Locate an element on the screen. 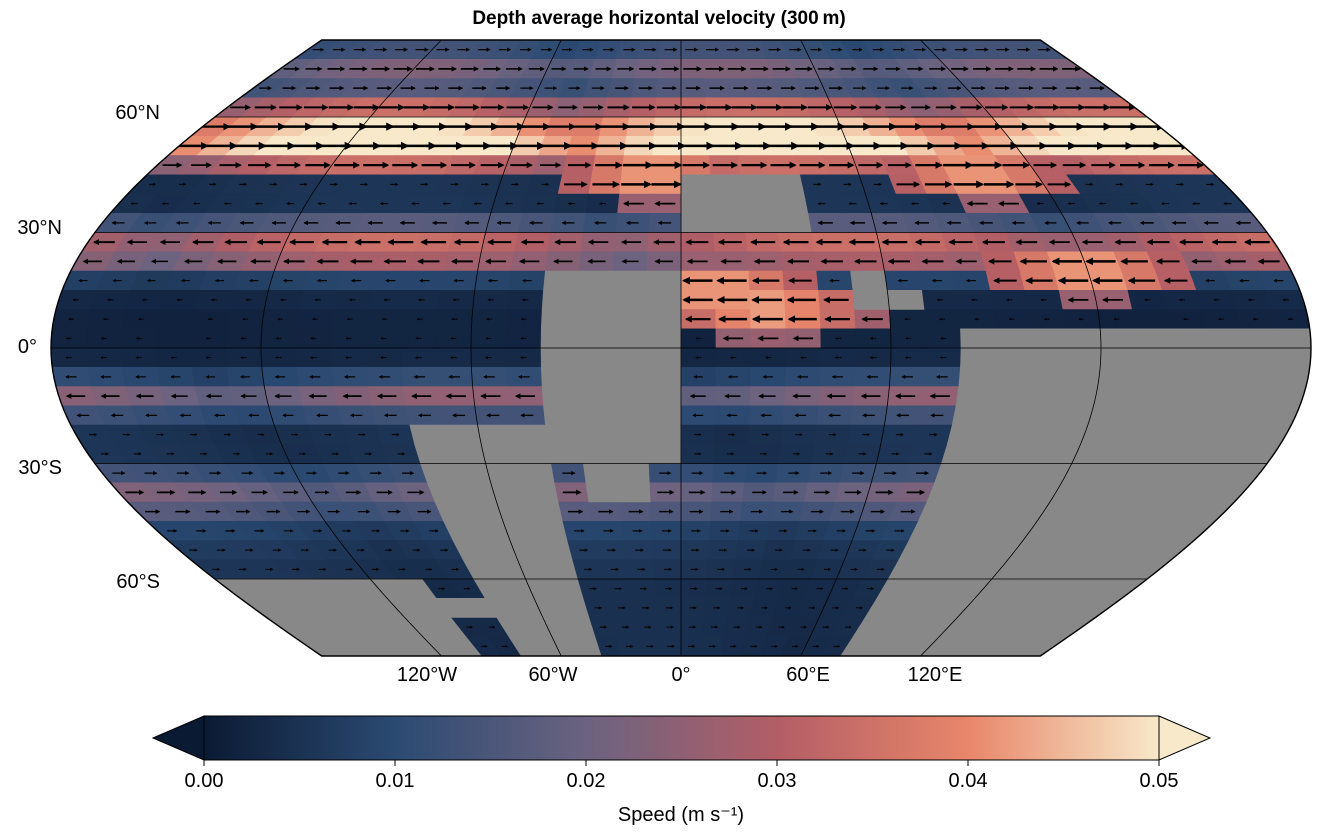 This screenshot has height=832, width=1318. colorbar-tick-1: 0.01 is located at coordinates (395, 781).